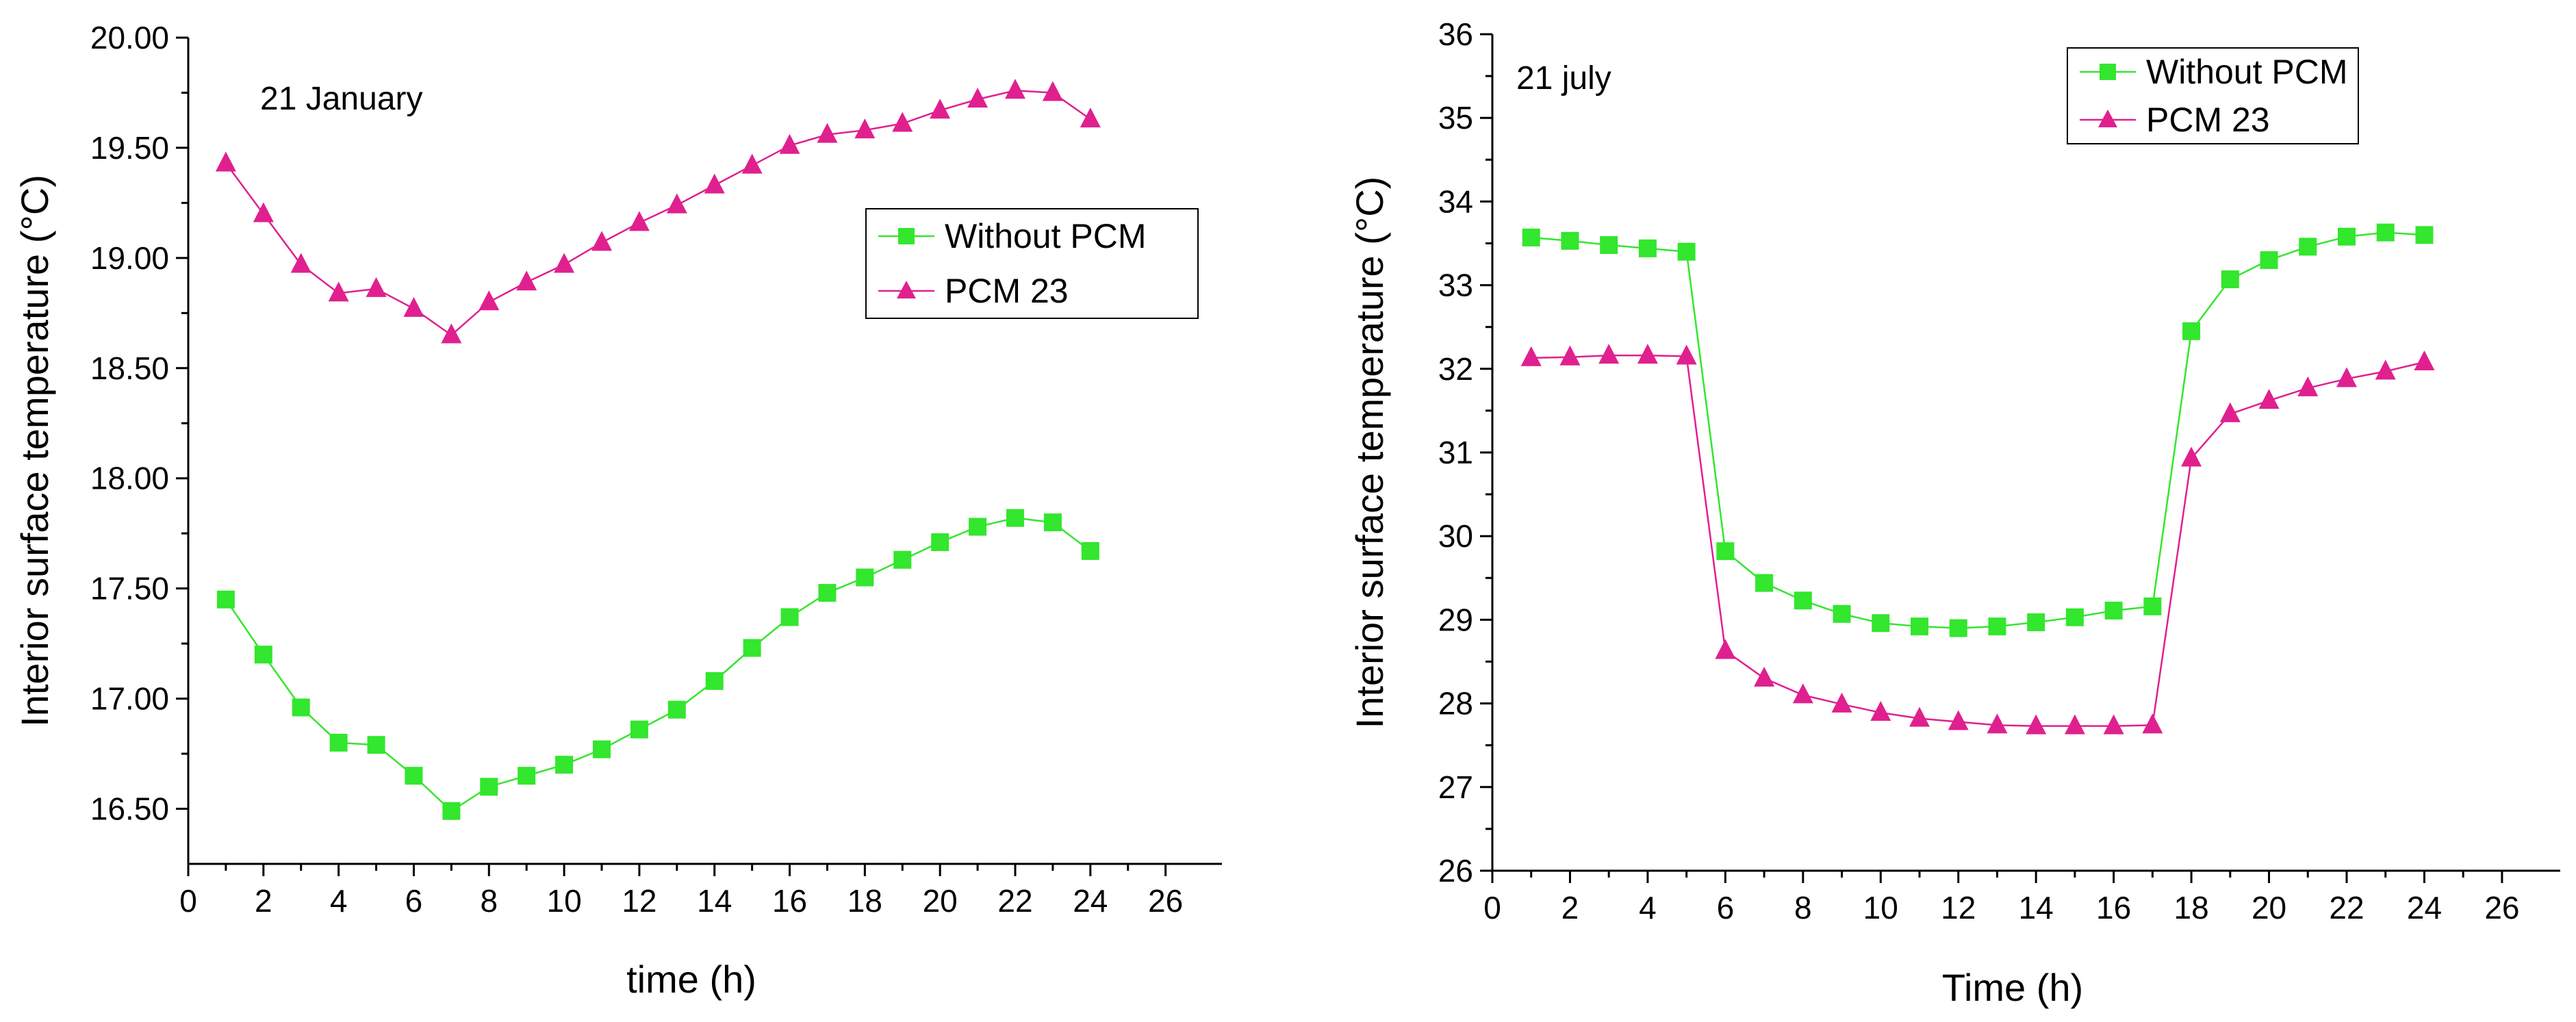 The height and width of the screenshot is (1022, 2576). I want to click on y-tick-label: 28, so click(1455, 703).